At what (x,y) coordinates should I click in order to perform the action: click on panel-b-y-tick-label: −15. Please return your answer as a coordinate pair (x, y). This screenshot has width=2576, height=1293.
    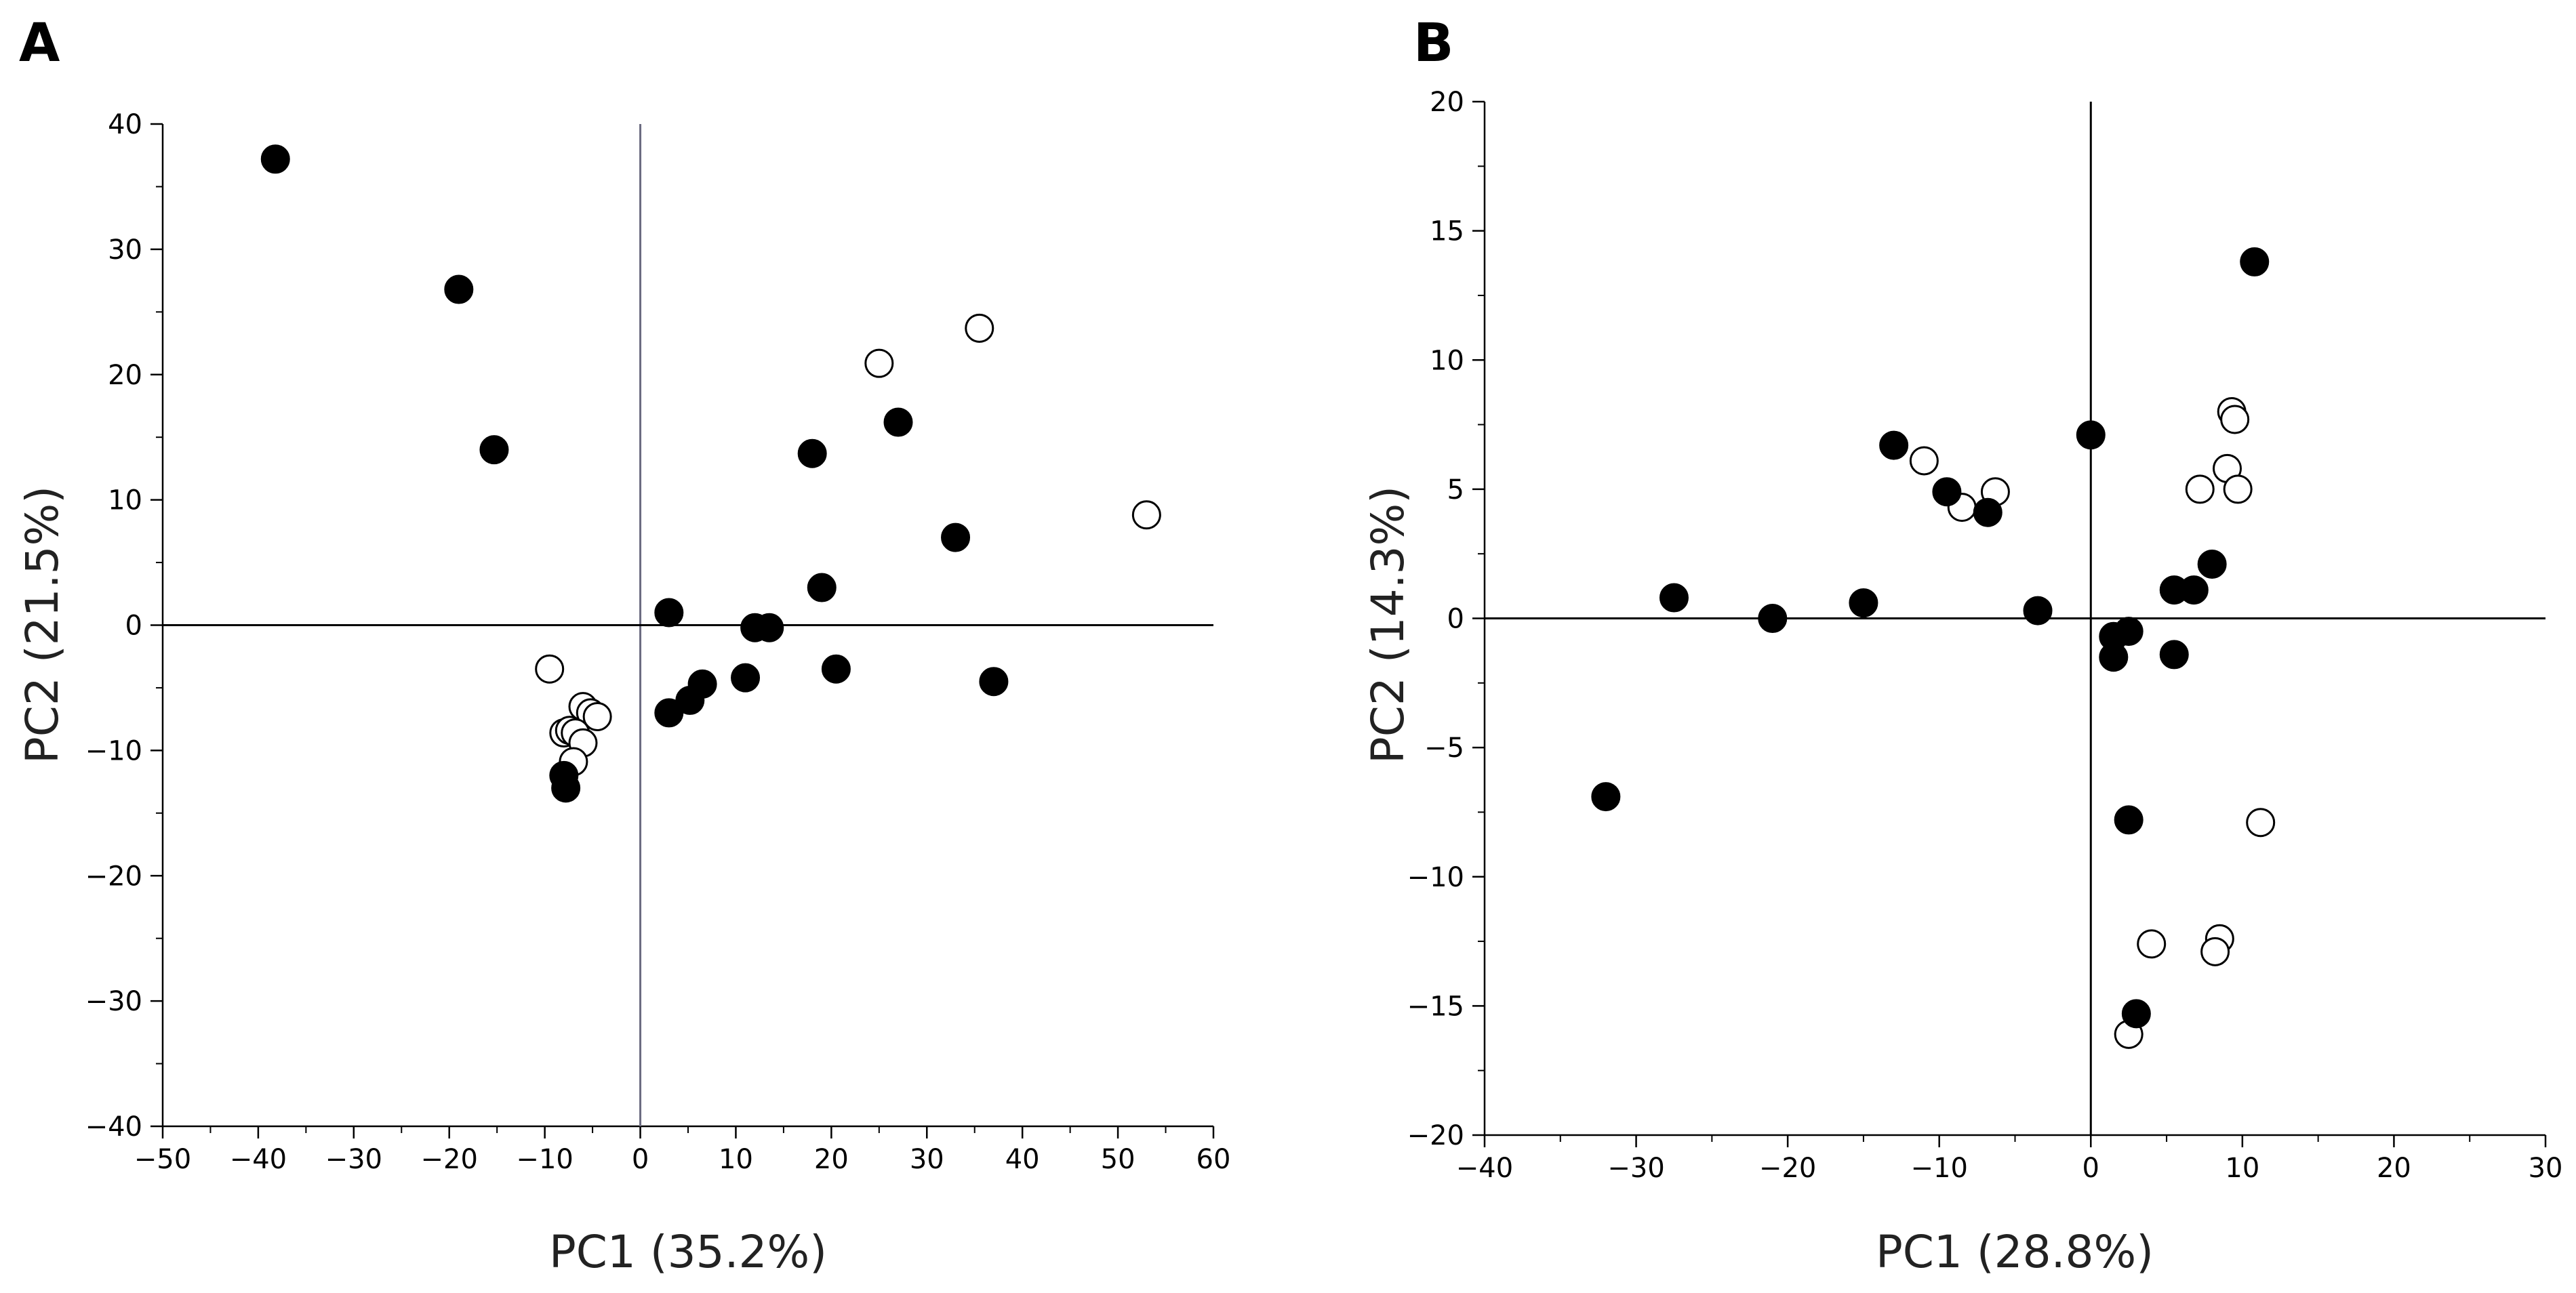
    Looking at the image, I should click on (1435, 1007).